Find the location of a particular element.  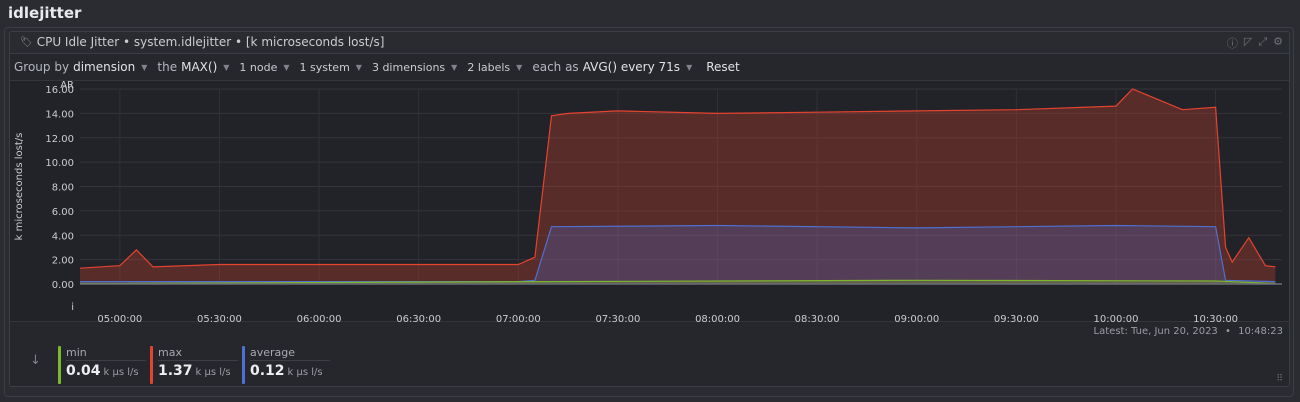

x-tick-label: 08:00:00 is located at coordinates (717, 318).